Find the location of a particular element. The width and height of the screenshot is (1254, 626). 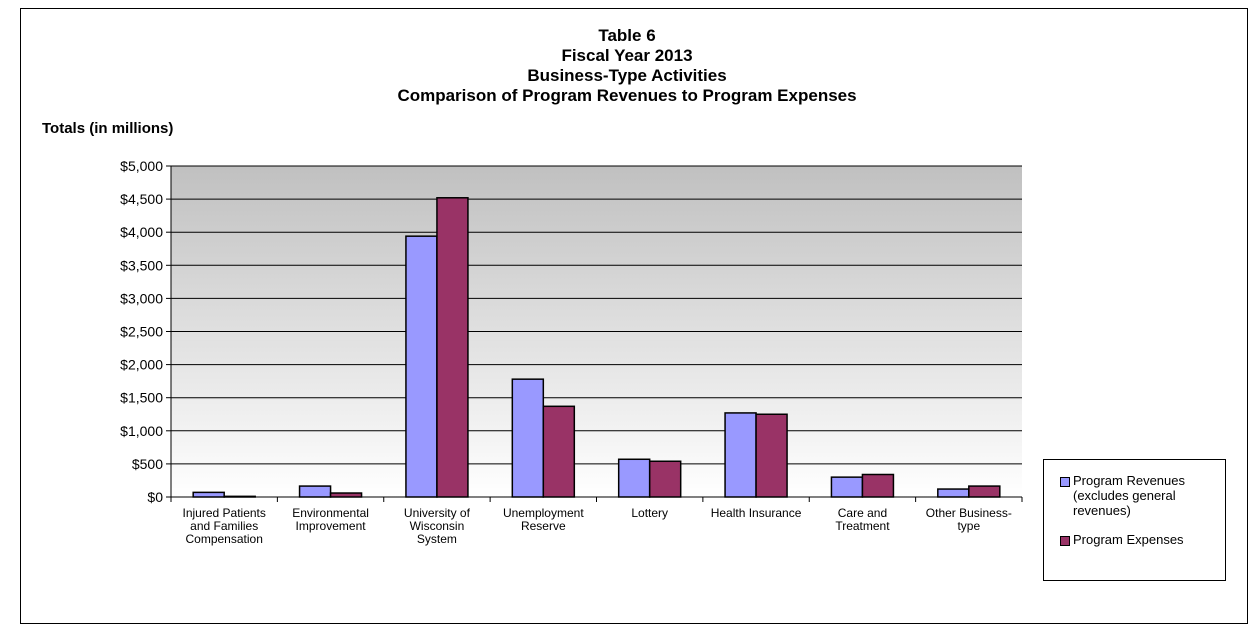

y-axis-label: Totals (in millions) is located at coordinates (108, 128).